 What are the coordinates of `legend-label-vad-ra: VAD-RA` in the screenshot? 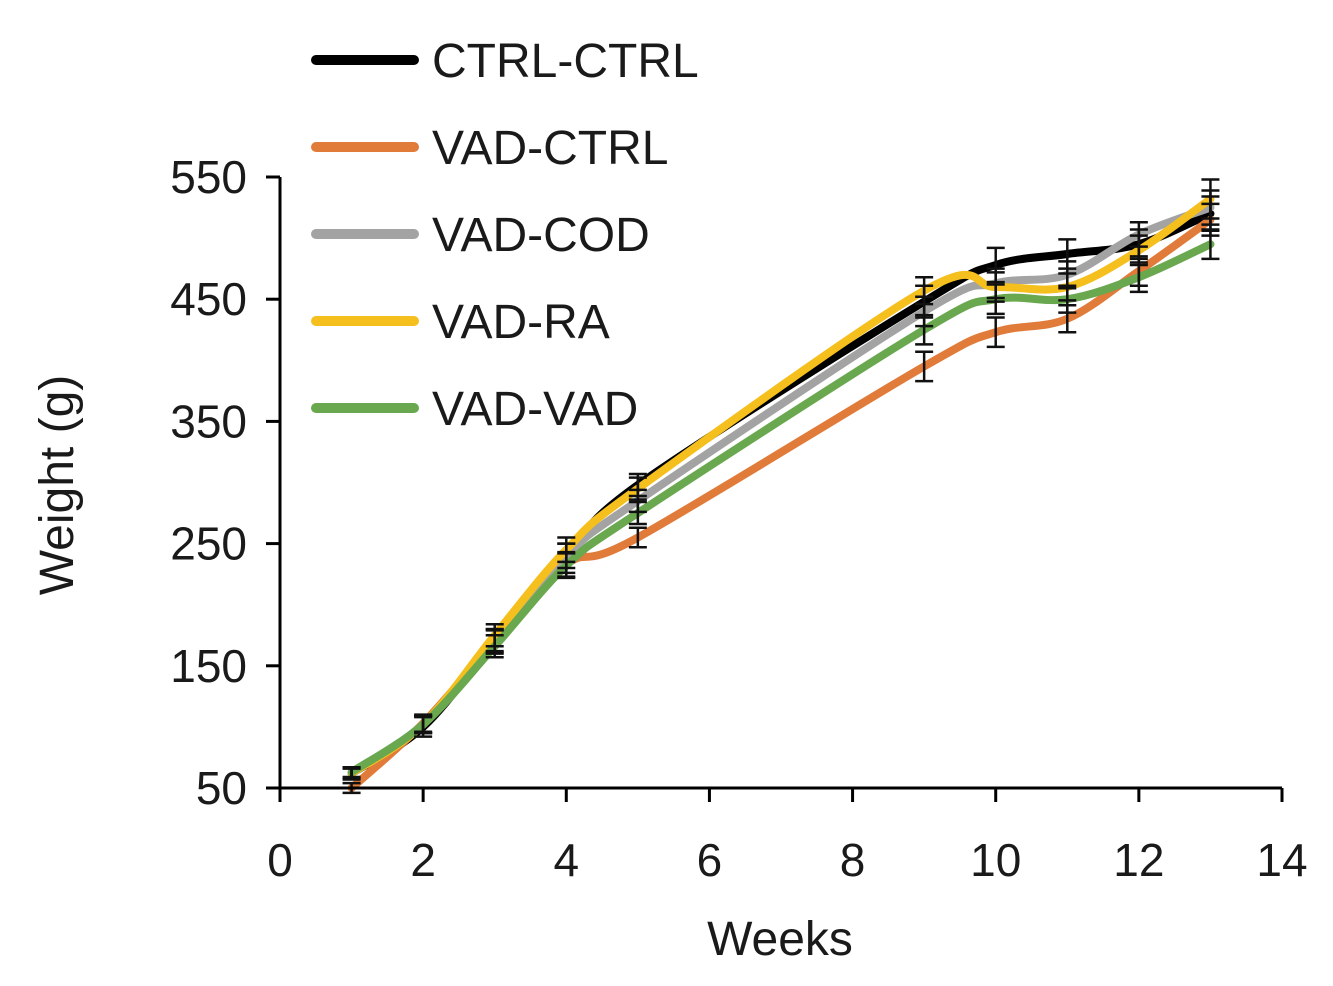 It's located at (521, 322).